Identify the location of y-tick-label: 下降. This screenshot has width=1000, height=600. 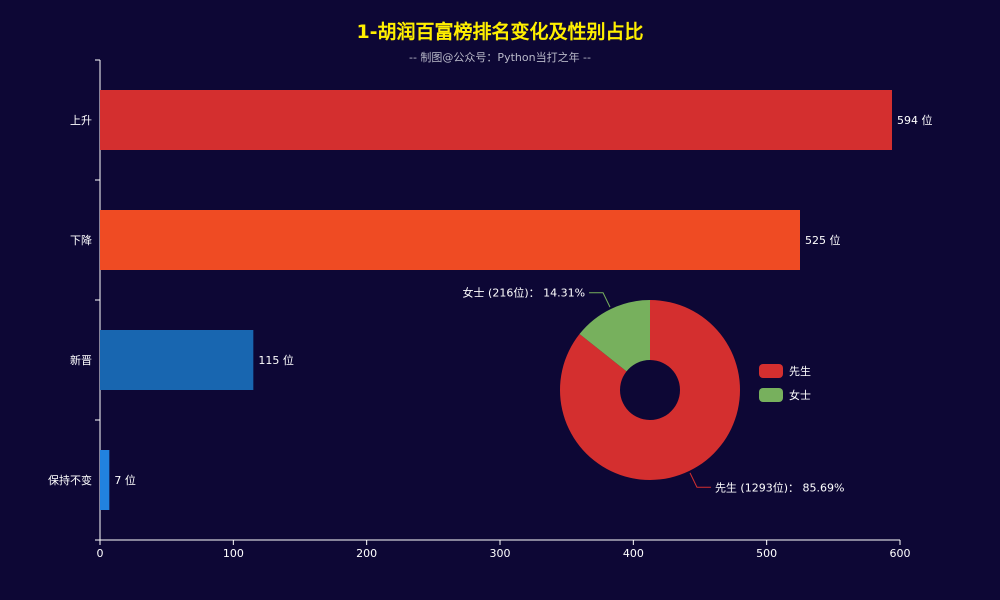
(81, 240).